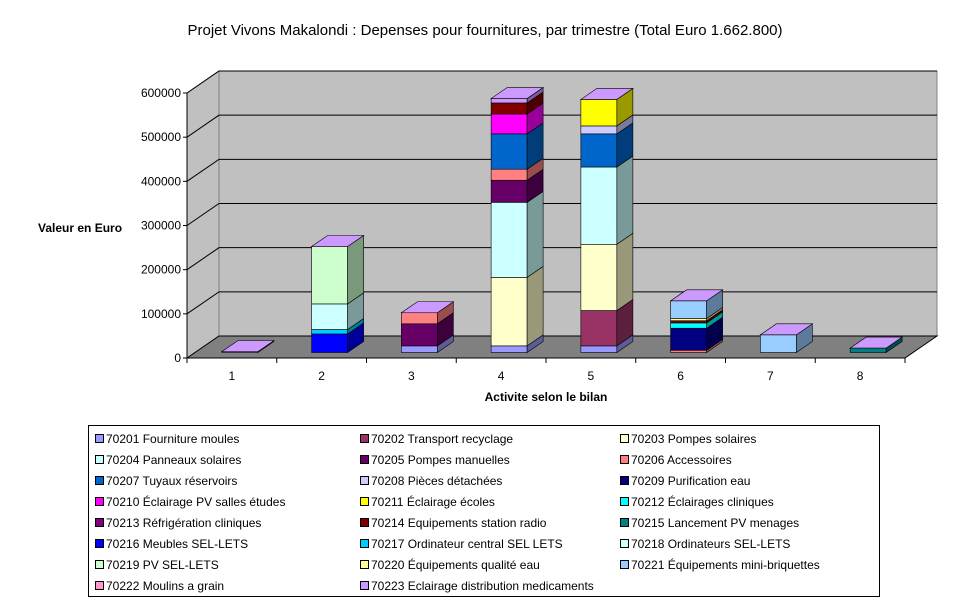  What do you see at coordinates (770, 376) in the screenshot?
I see `x-tick-label: 7` at bounding box center [770, 376].